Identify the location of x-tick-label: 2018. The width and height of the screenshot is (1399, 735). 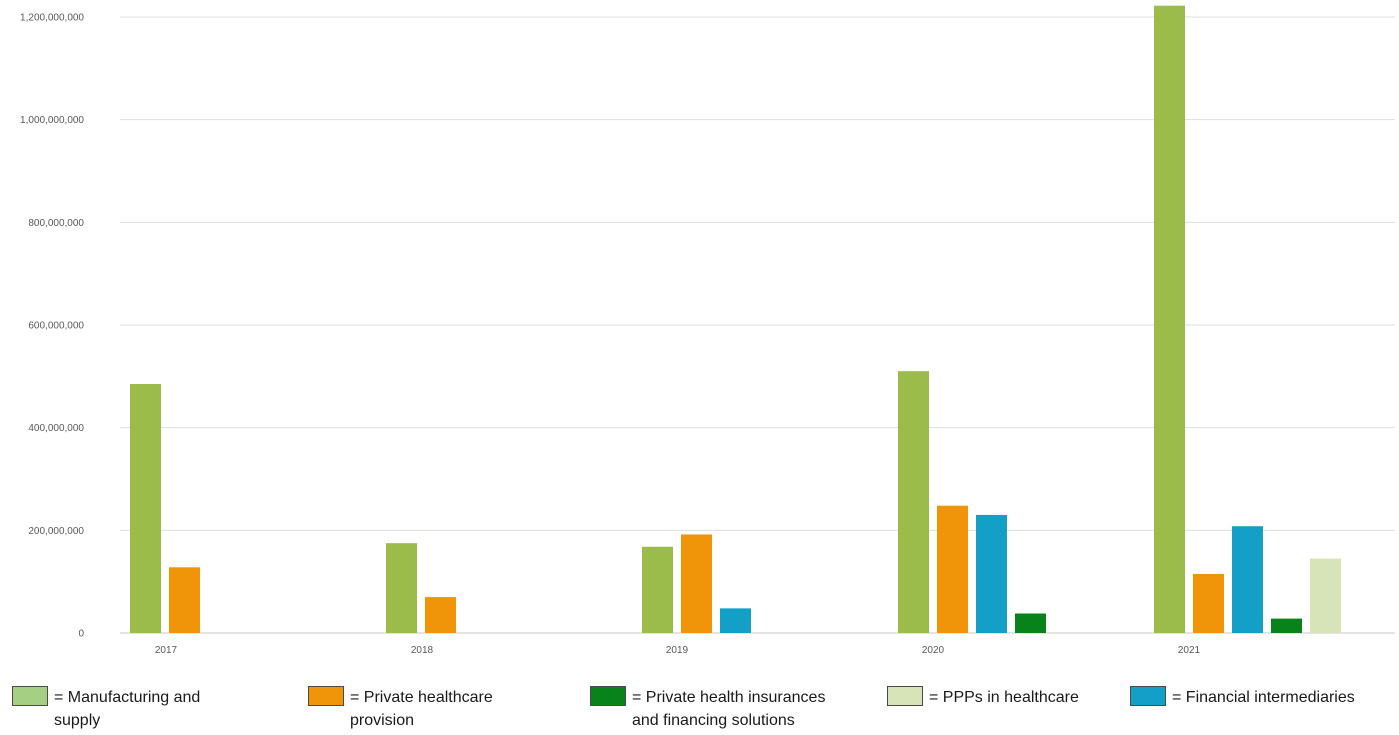
(422, 650).